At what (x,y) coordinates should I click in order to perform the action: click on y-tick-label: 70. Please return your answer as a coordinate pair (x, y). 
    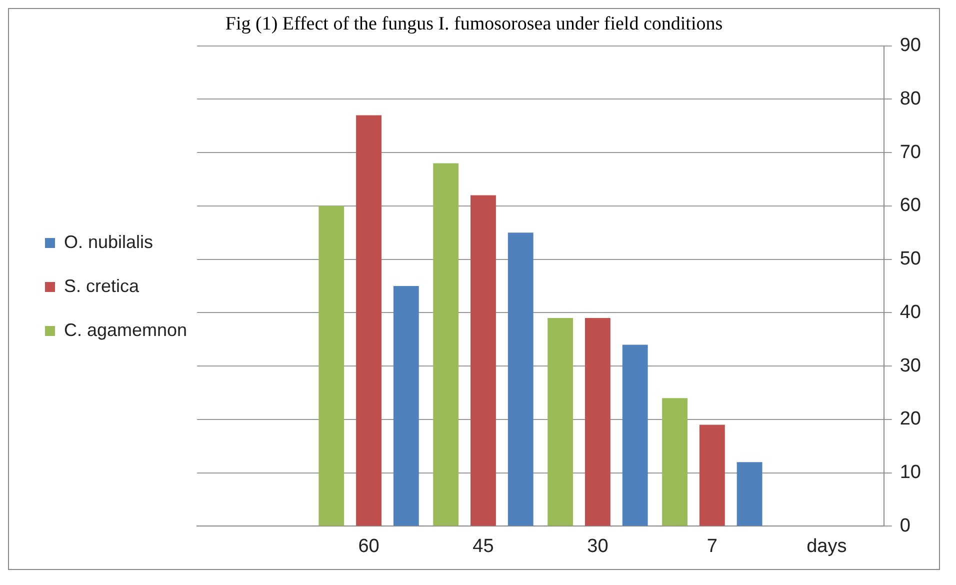
    Looking at the image, I should click on (911, 152).